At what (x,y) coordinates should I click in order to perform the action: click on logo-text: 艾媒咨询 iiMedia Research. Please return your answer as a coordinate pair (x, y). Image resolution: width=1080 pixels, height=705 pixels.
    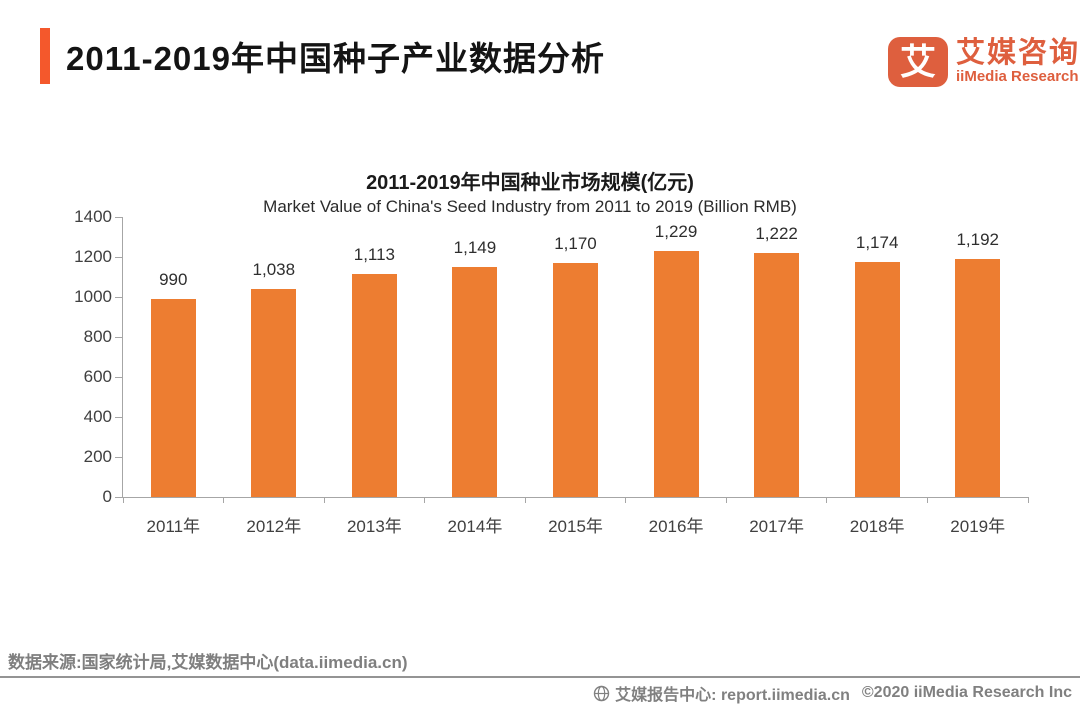
    Looking at the image, I should click on (1018, 61).